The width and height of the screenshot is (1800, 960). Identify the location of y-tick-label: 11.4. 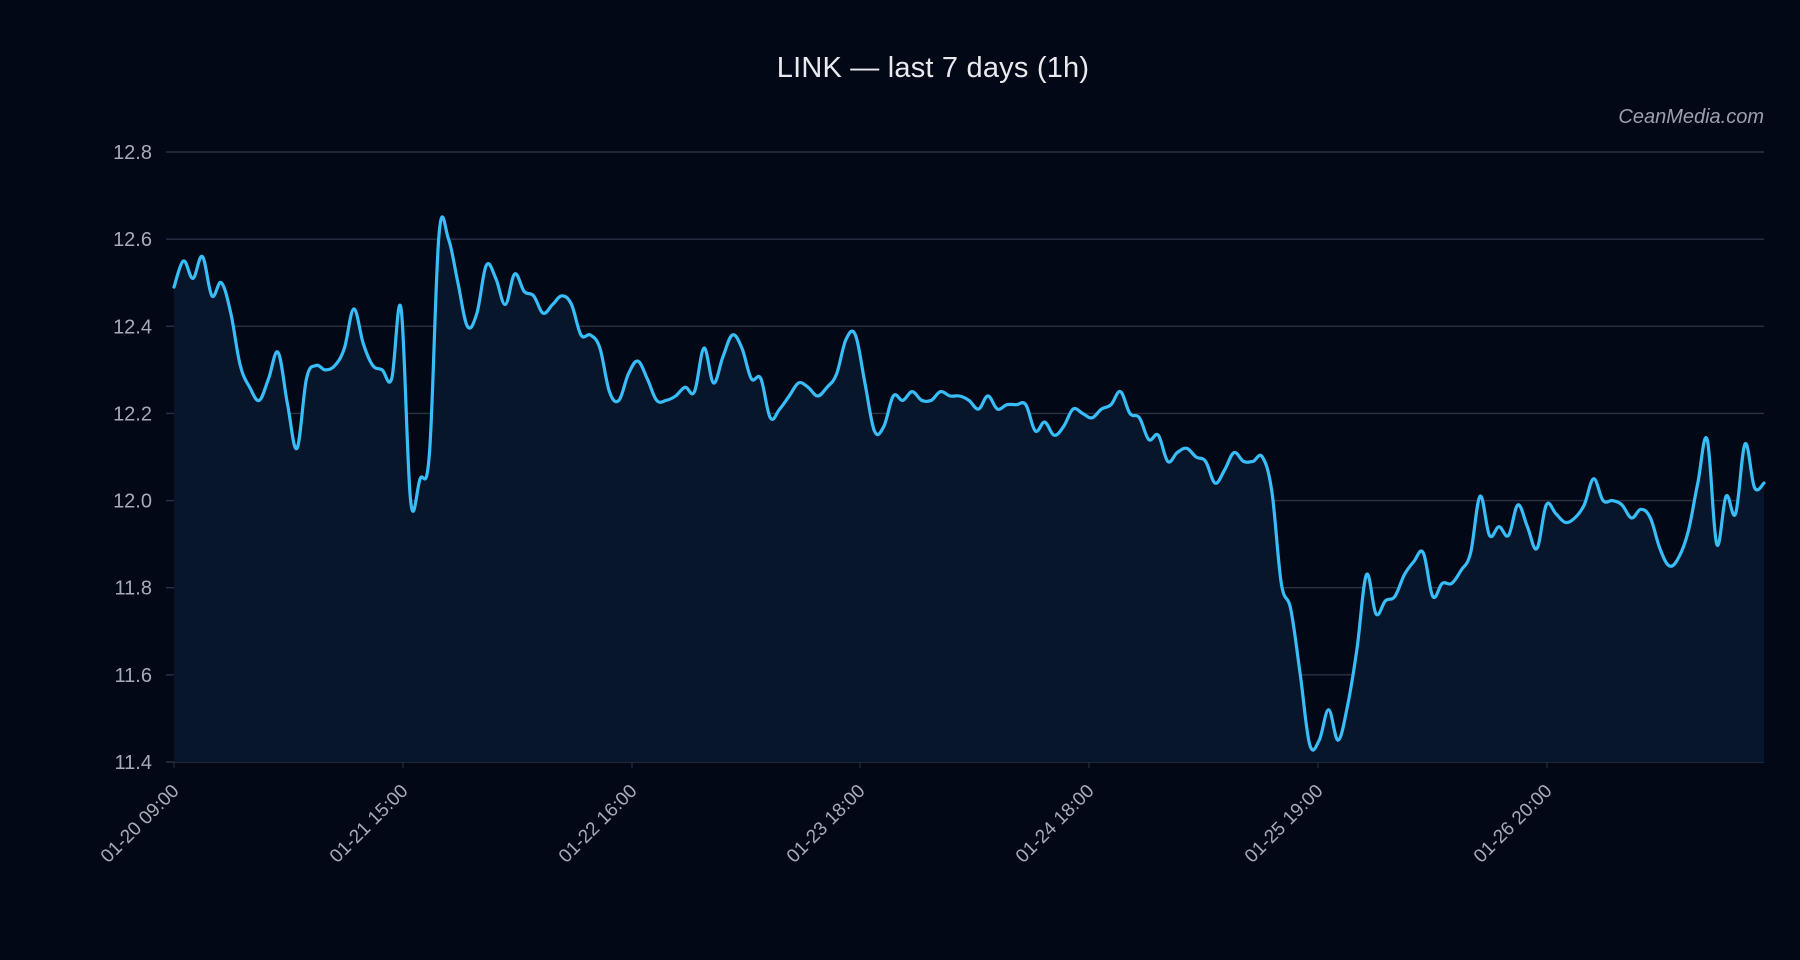
(133, 763).